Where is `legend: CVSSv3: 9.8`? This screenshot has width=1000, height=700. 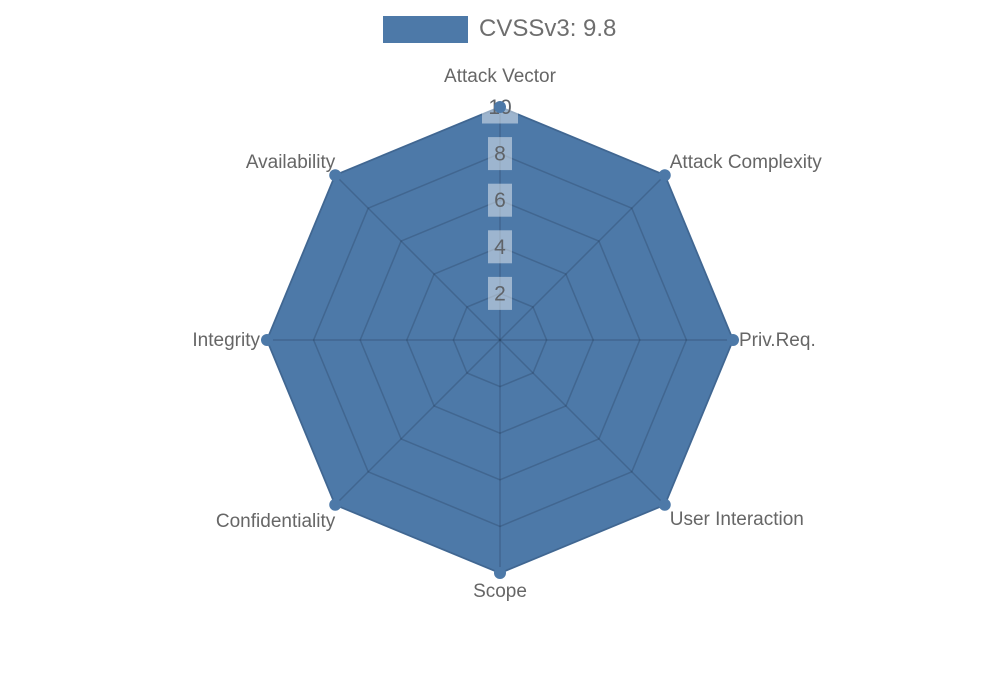
legend: CVSSv3: 9.8 is located at coordinates (499, 29).